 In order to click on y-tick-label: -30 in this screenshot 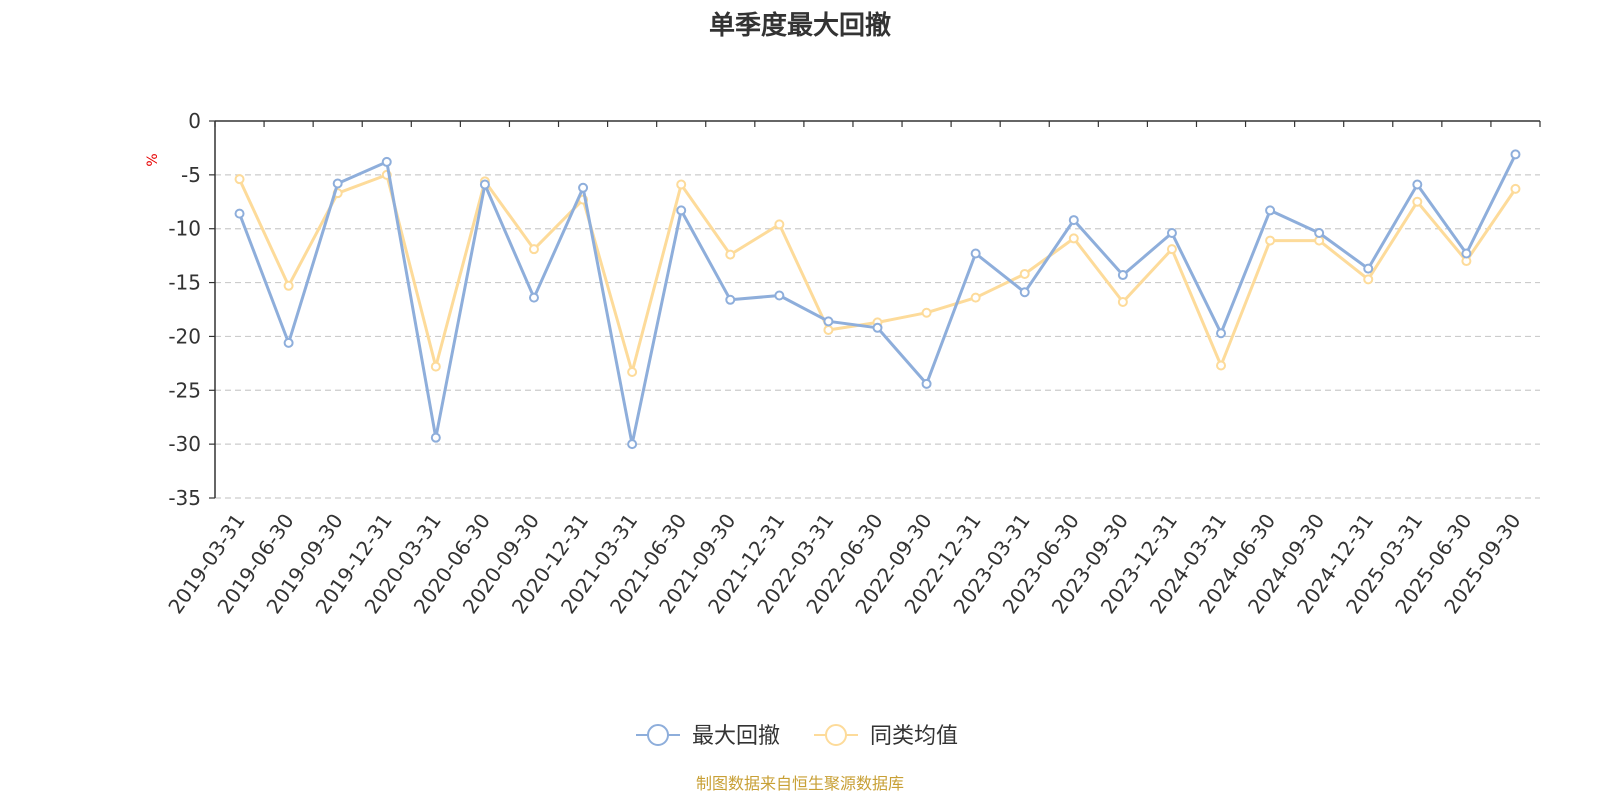, I will do `click(184, 444)`.